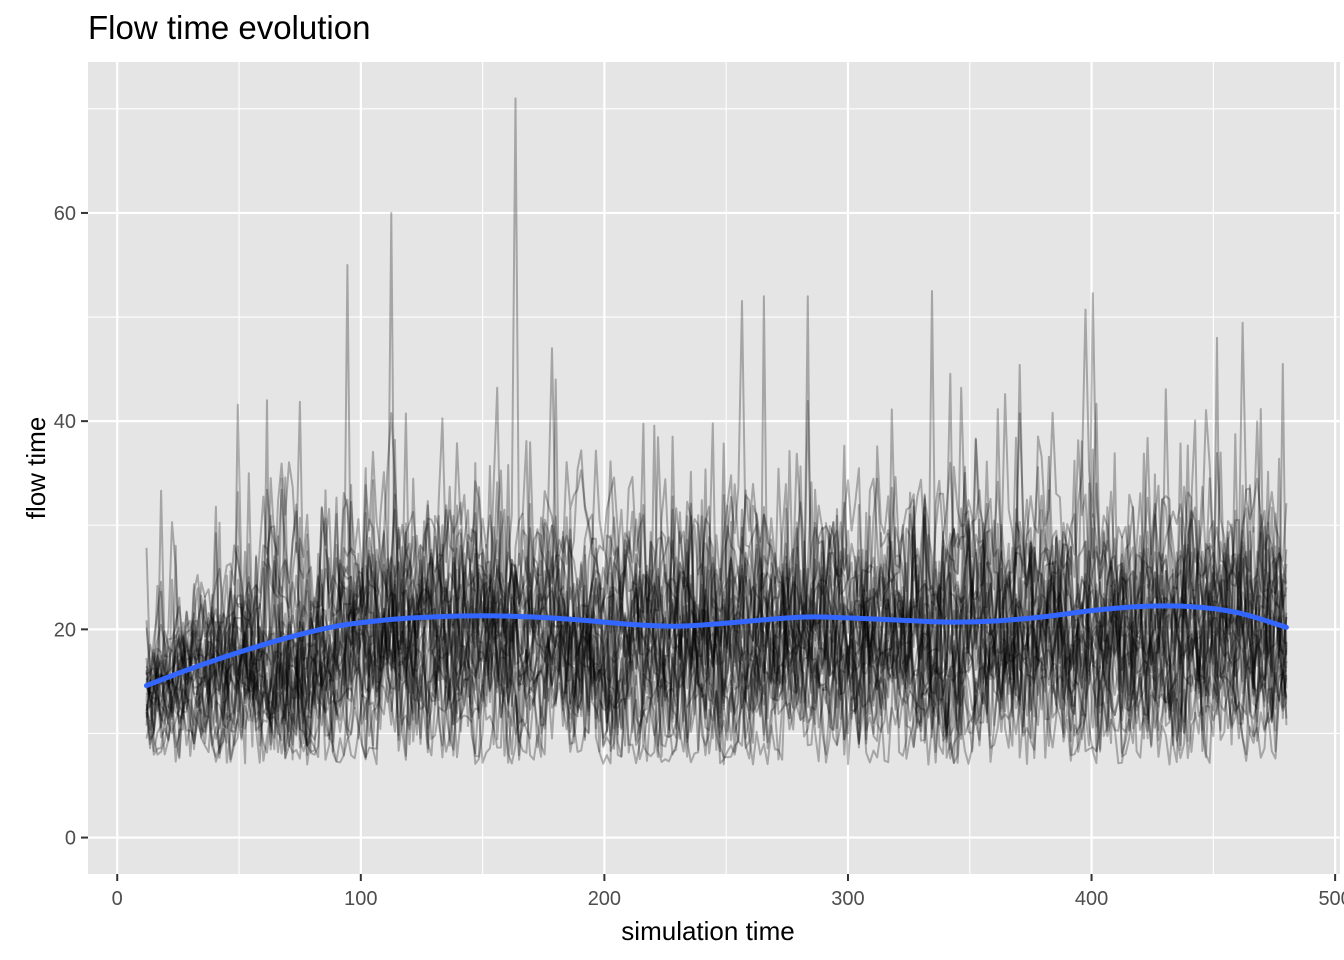  What do you see at coordinates (70, 839) in the screenshot?
I see `y-tick-label: 0` at bounding box center [70, 839].